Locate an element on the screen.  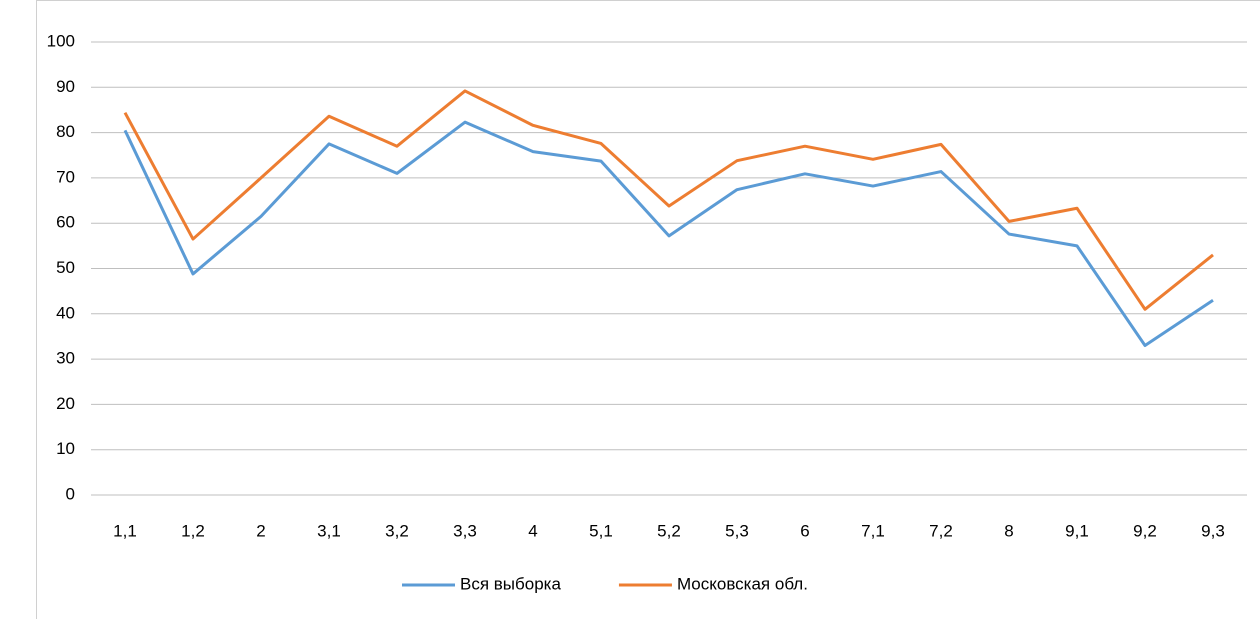
y-tick-label: 30 is located at coordinates (65, 358).